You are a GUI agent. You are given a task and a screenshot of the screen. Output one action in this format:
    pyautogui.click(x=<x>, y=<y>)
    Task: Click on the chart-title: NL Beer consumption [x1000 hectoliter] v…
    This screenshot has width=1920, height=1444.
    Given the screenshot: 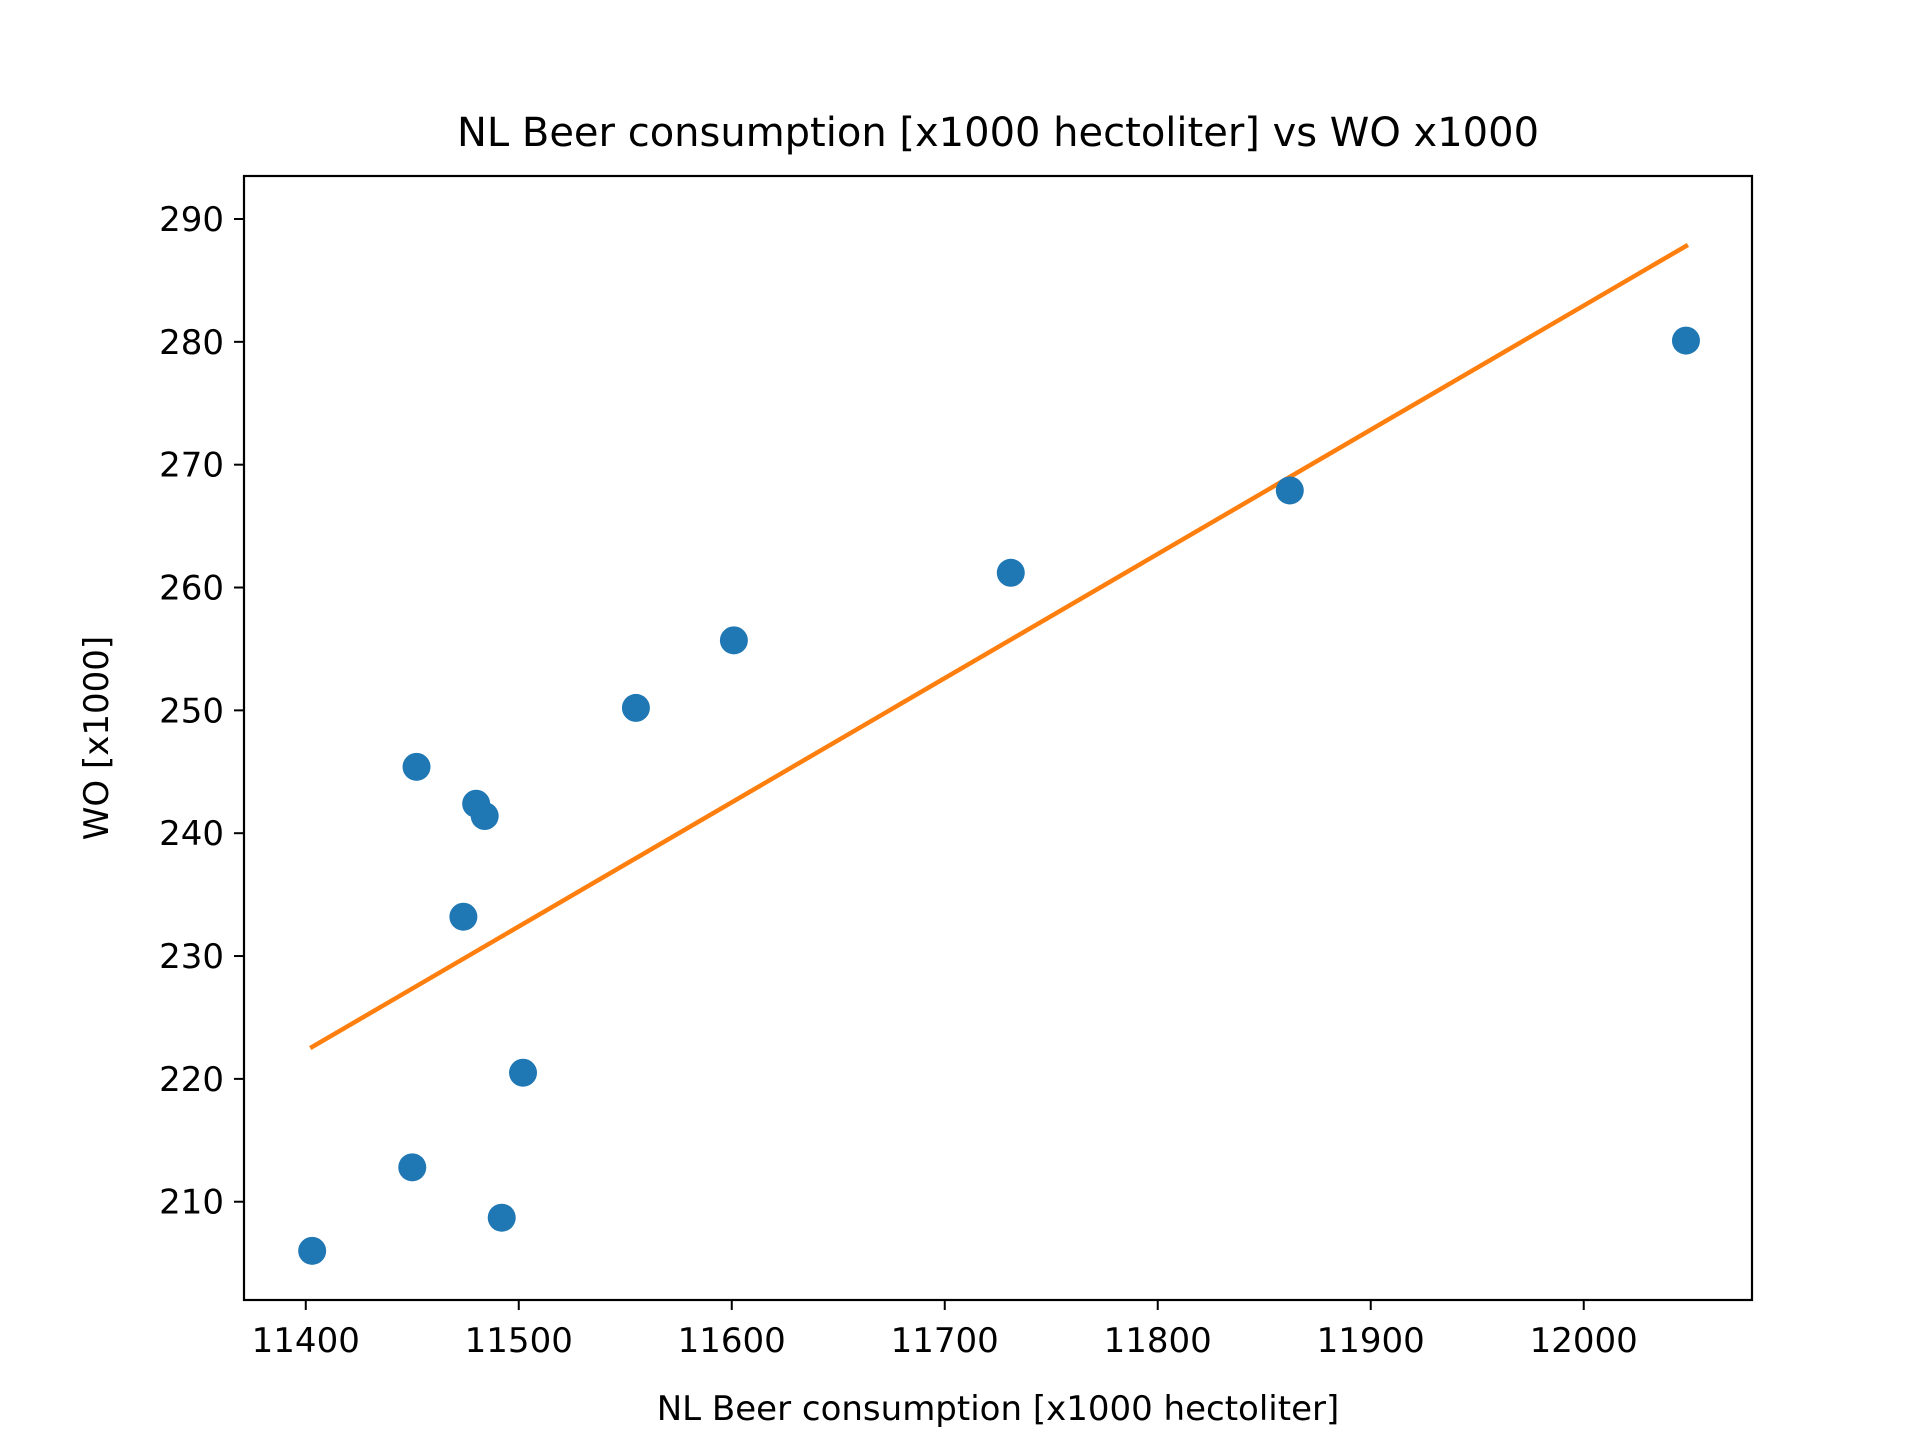 What is the action you would take?
    pyautogui.click(x=998, y=133)
    